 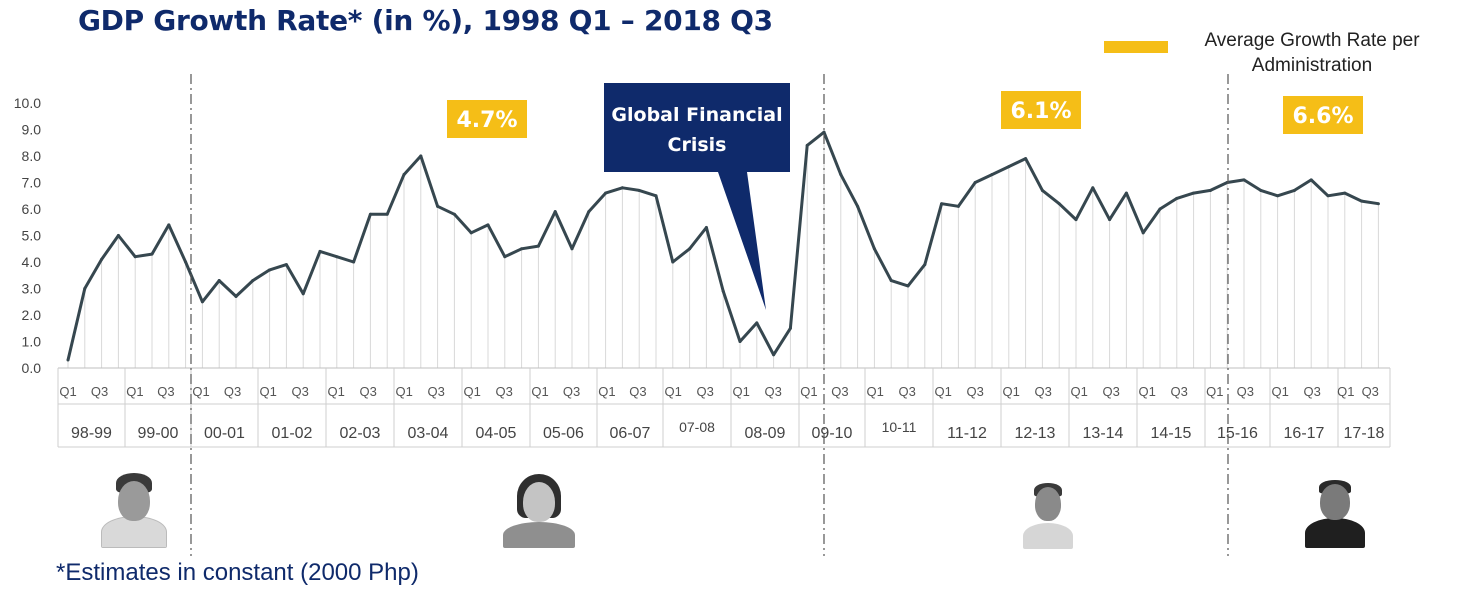 What do you see at coordinates (697, 196) in the screenshot?
I see `crisis-callout` at bounding box center [697, 196].